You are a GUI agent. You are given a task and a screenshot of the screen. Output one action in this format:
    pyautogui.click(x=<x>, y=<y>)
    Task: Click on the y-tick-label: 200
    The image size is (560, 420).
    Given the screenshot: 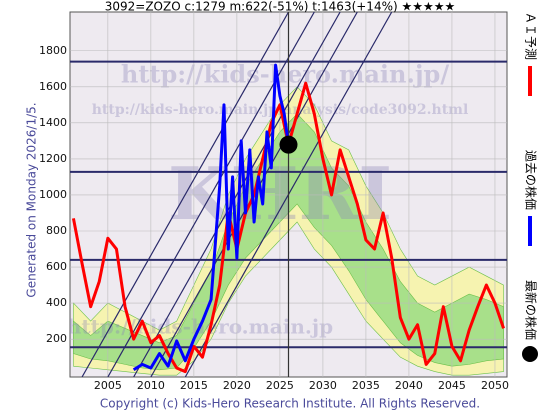 What is the action you would take?
    pyautogui.click(x=56, y=338)
    